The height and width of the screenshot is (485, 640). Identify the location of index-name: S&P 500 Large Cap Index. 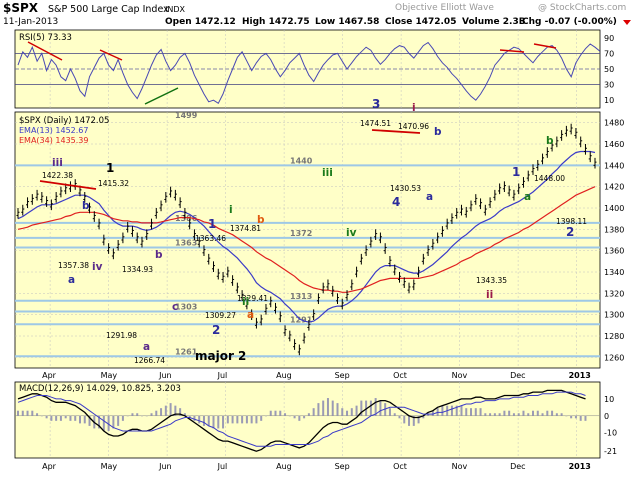
(108, 9).